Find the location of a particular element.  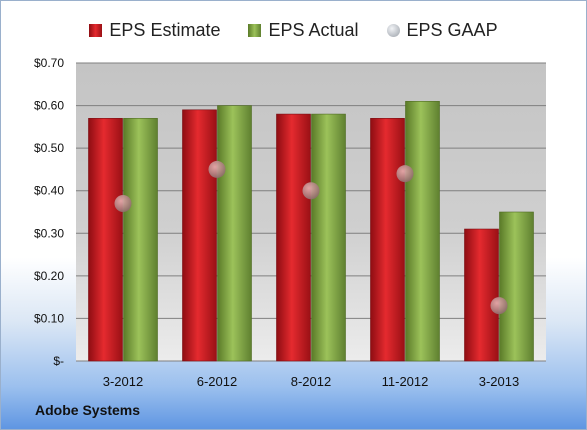

y-tick-label: $0.70 is located at coordinates (49, 63).